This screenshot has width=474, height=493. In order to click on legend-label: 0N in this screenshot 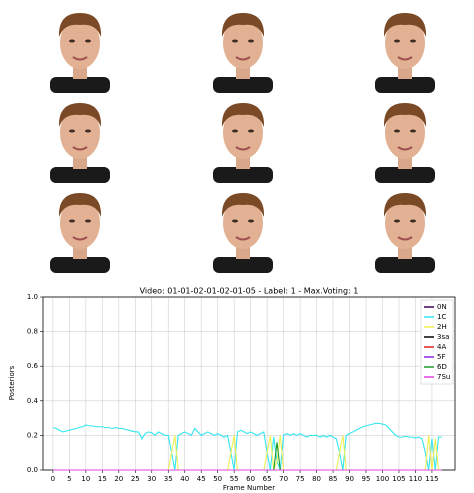, I will do `click(442, 307)`.